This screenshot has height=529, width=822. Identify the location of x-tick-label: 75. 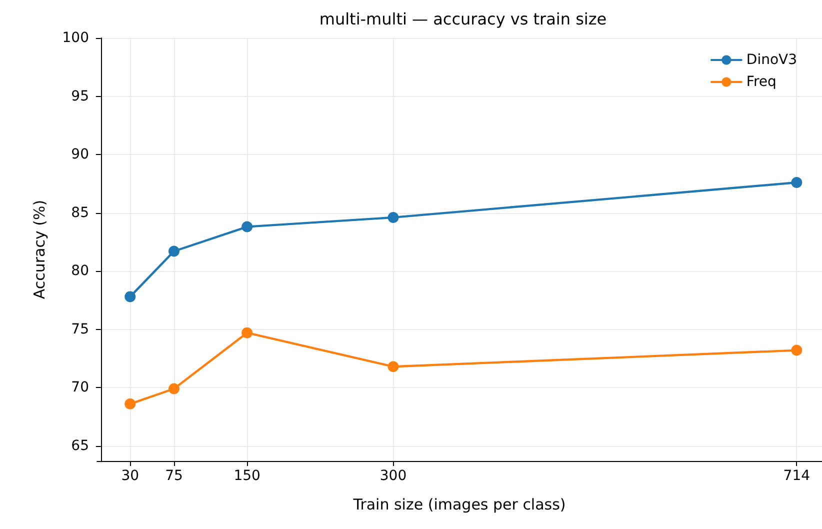
(174, 476).